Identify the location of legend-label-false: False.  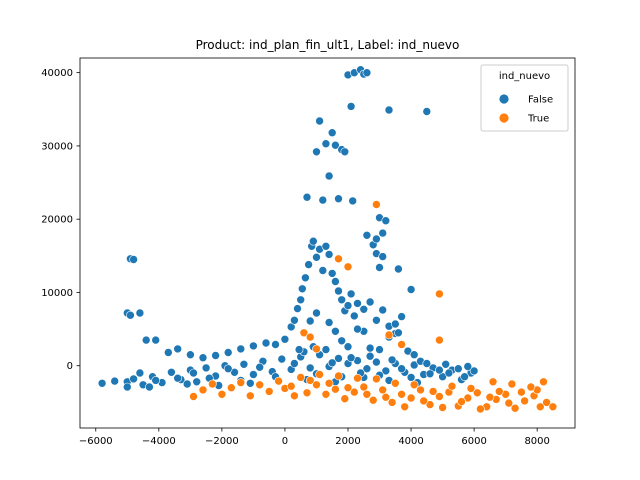
(540, 100).